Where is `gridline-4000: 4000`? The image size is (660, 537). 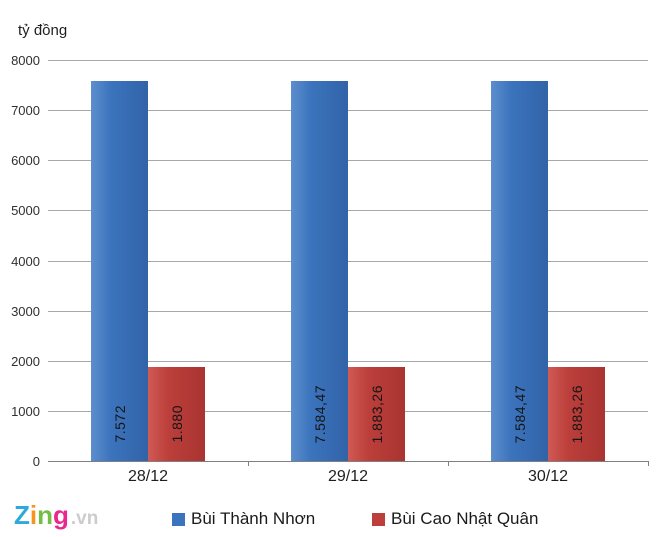
gridline-4000: 4000 is located at coordinates (329, 261).